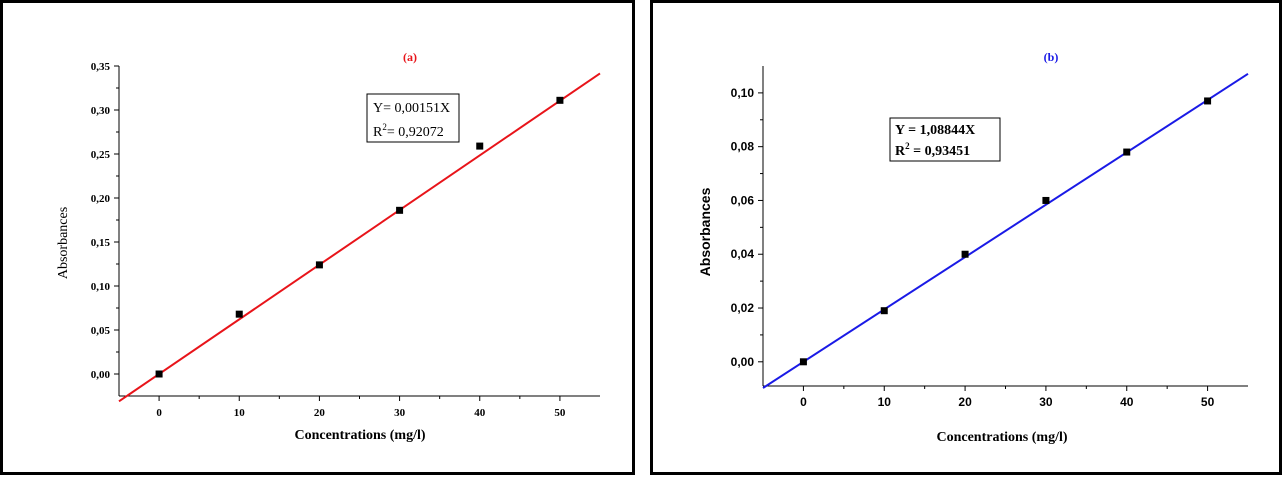  Describe the element at coordinates (705, 231) in the screenshot. I see `chart-b-y-label: Absorbances` at that location.